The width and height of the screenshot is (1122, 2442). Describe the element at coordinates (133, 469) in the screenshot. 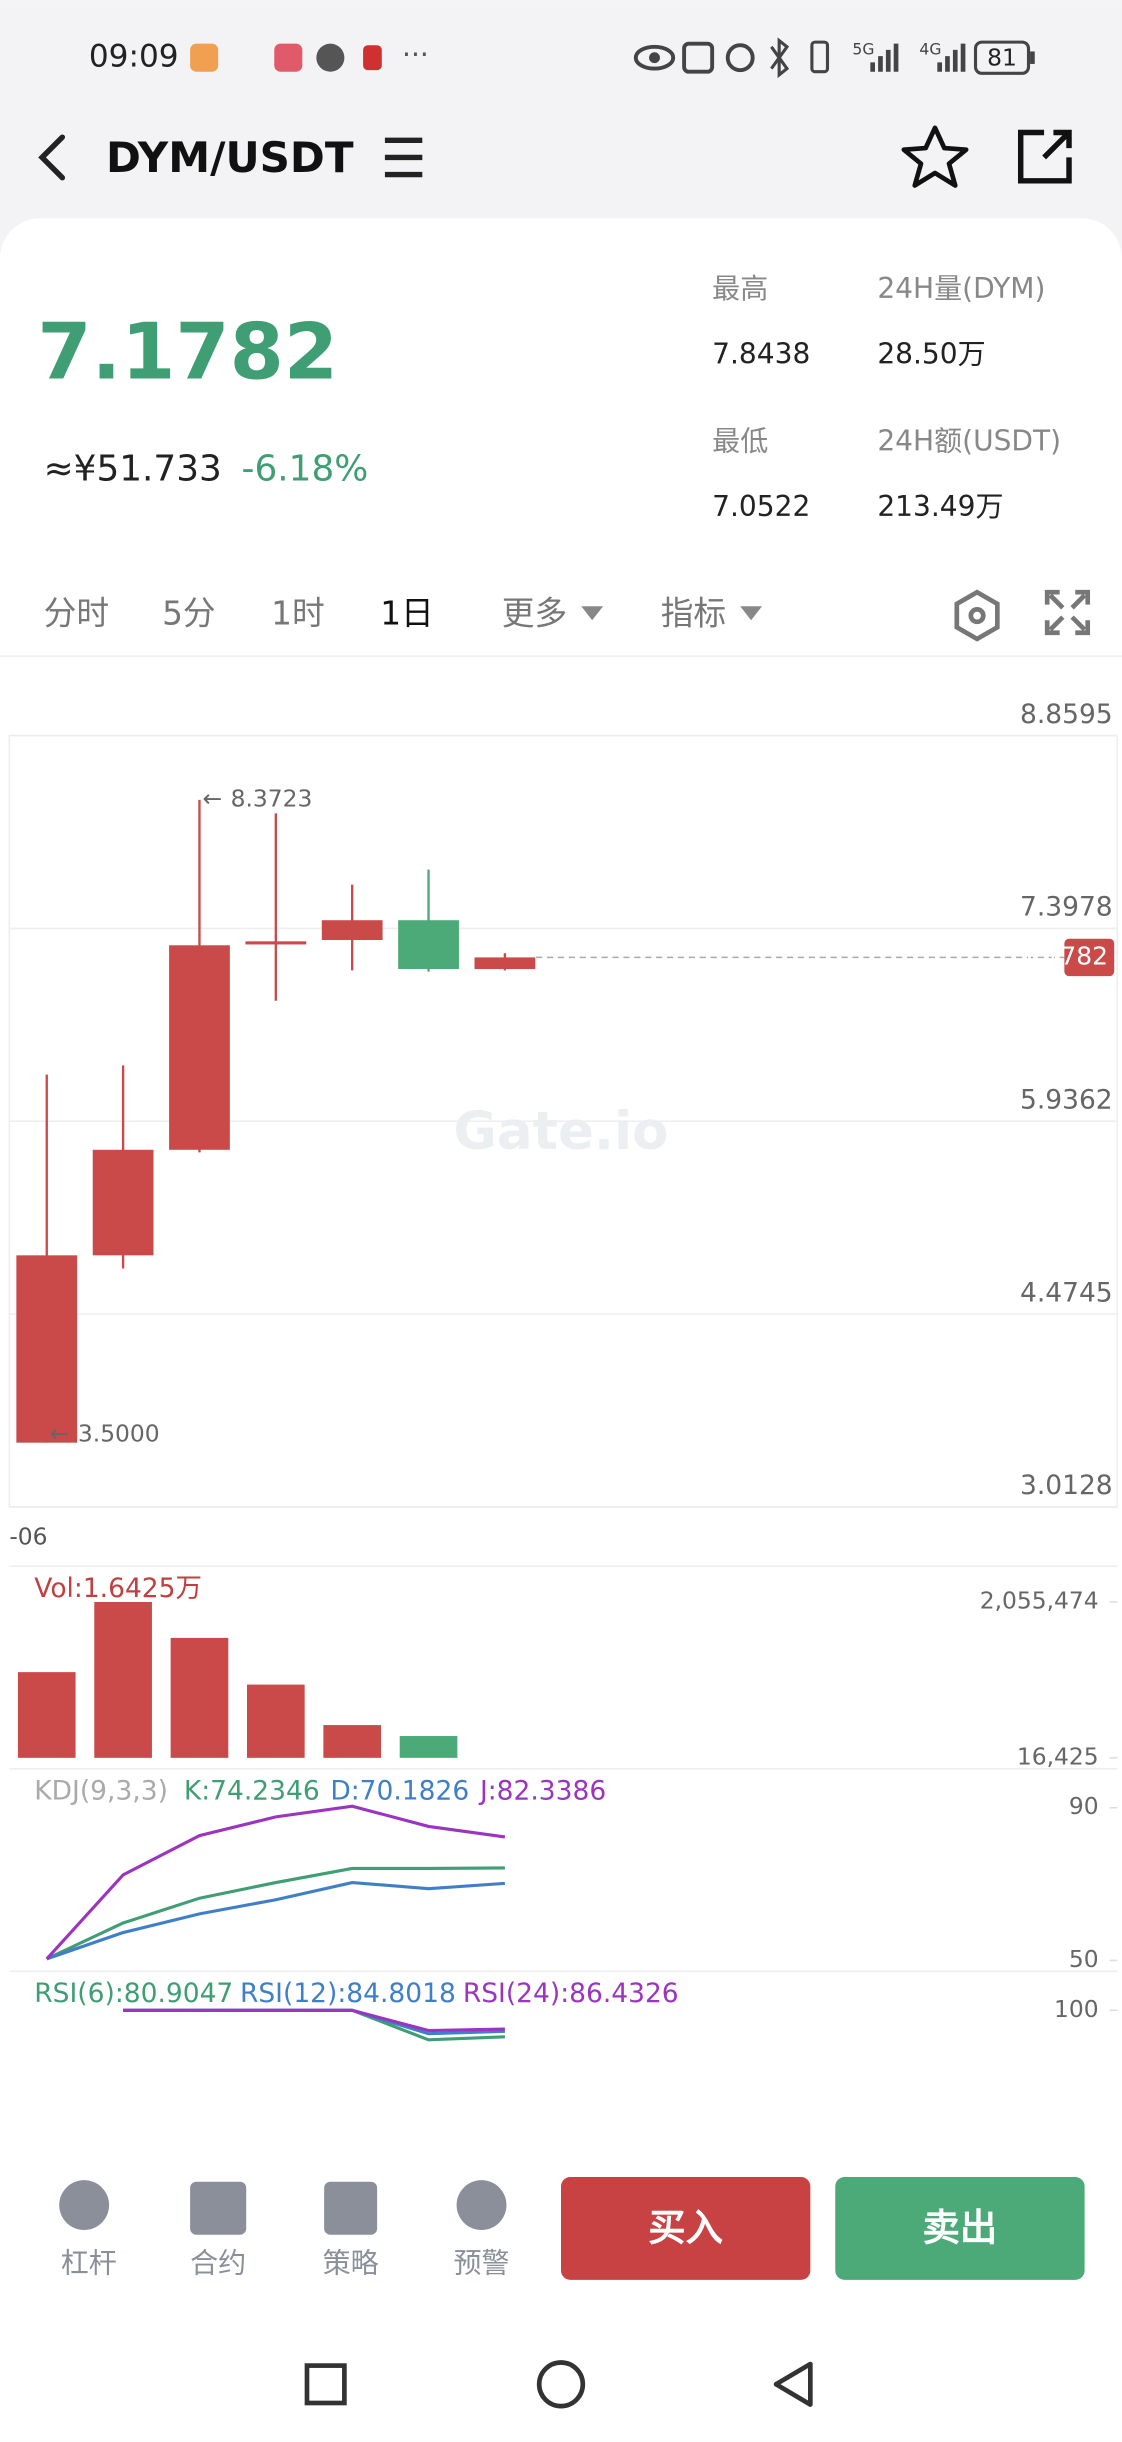

I see `cny-price: ≈¥51.733` at that location.